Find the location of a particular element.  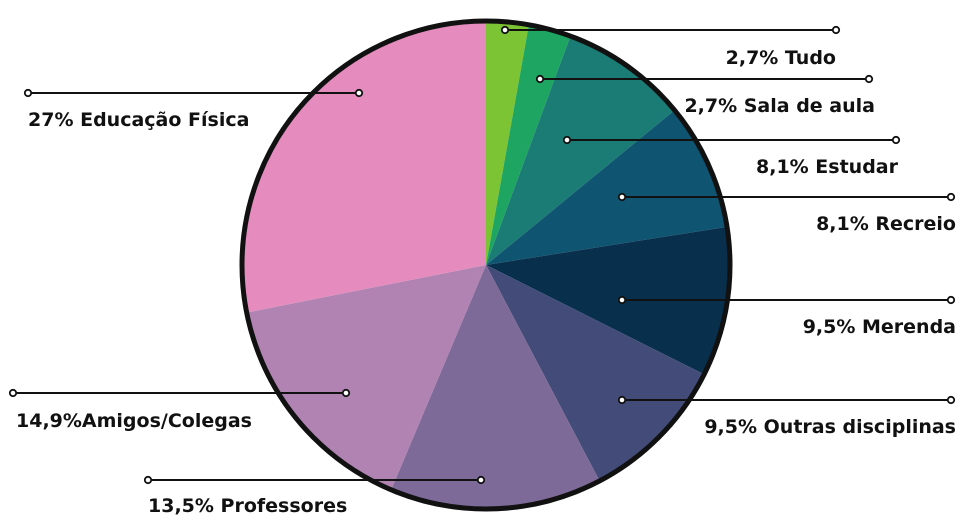

slice-label-6: 9,5% Outras disciplinas is located at coordinates (830, 427).